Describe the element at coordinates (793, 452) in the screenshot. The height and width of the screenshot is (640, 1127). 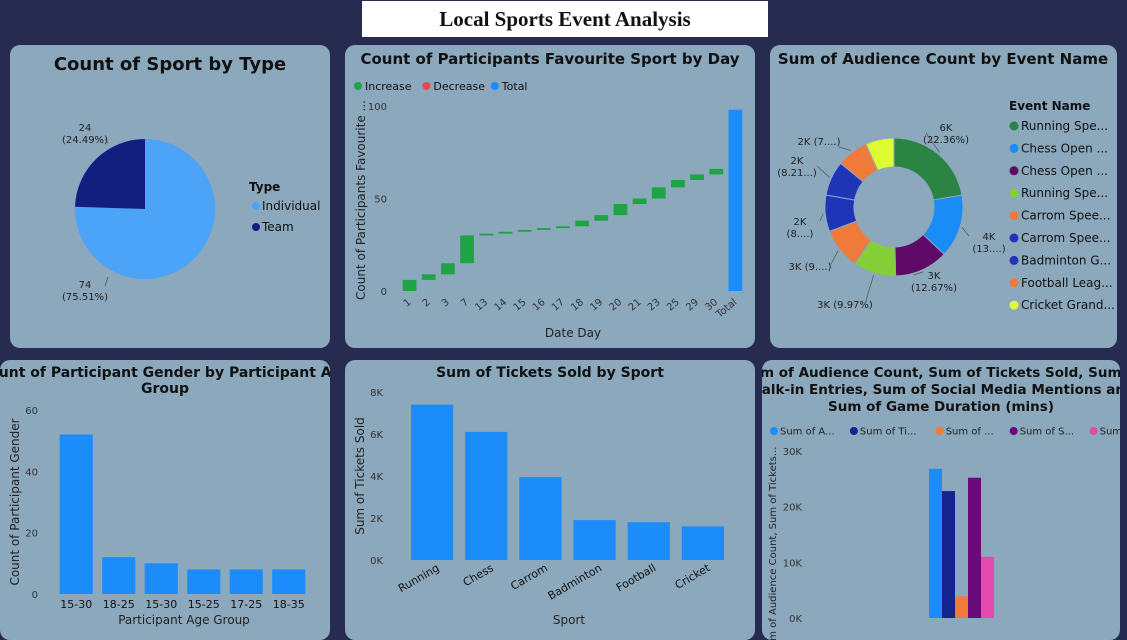
I see `y-tick-label: 30K` at that location.